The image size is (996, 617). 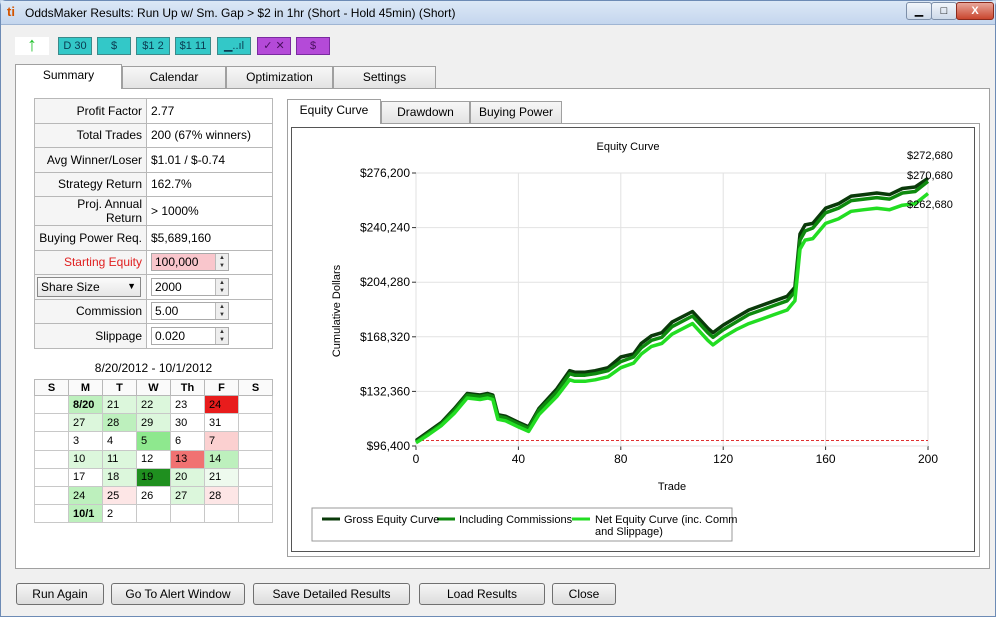 I want to click on minimize-button: ▁, so click(x=919, y=11).